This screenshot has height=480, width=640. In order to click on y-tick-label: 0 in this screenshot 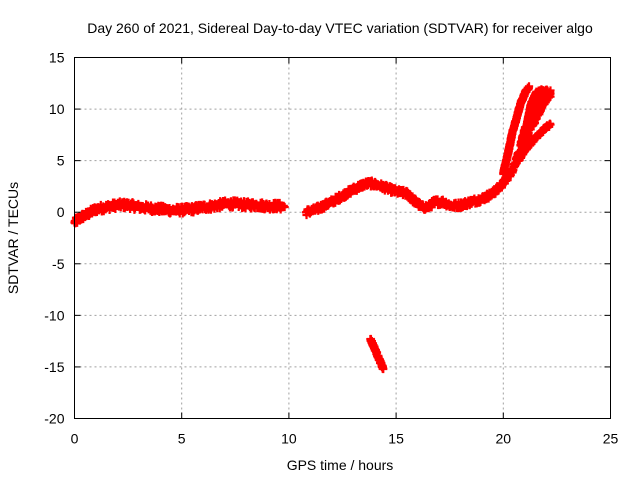, I will do `click(61, 212)`.